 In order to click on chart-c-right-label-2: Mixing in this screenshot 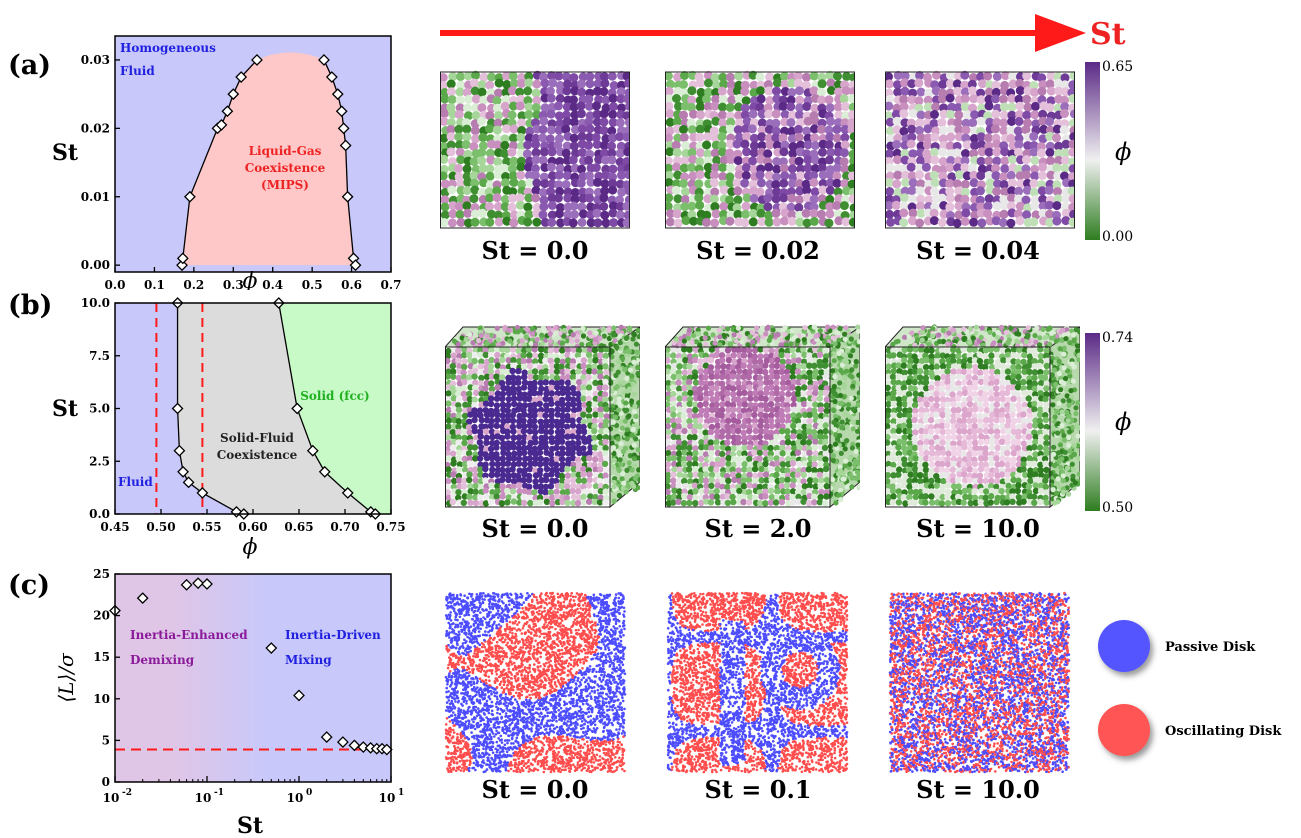, I will do `click(308, 660)`.